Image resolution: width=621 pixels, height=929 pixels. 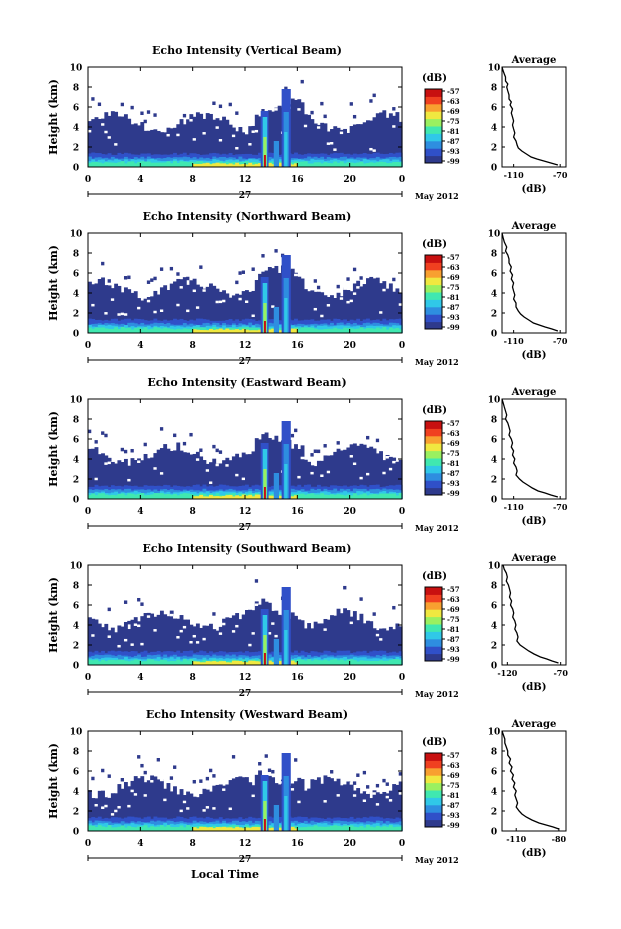 What do you see at coordinates (516, 839) in the screenshot?
I see `profile-xtick-label: -110` at bounding box center [516, 839].